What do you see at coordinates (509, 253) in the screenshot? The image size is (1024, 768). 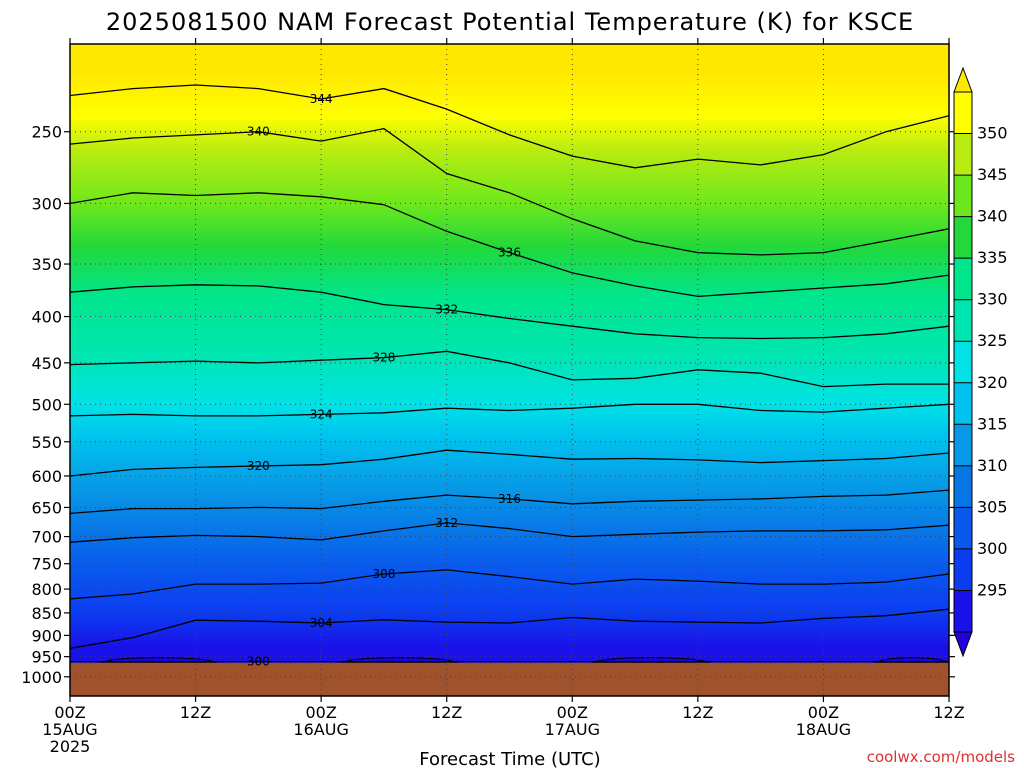 I see `contour-label: 336` at bounding box center [509, 253].